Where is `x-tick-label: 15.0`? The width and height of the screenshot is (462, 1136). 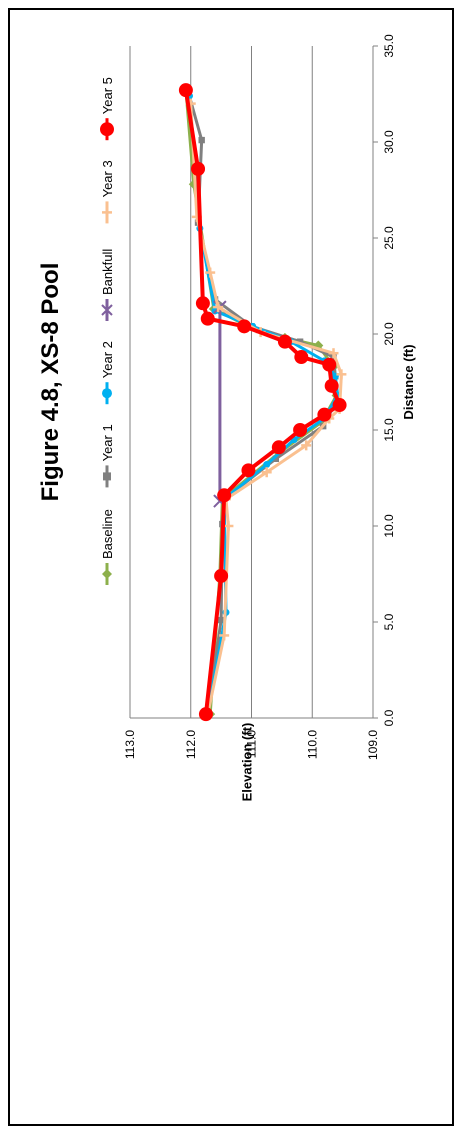
x-tick-label: 15.0 is located at coordinates (389, 430).